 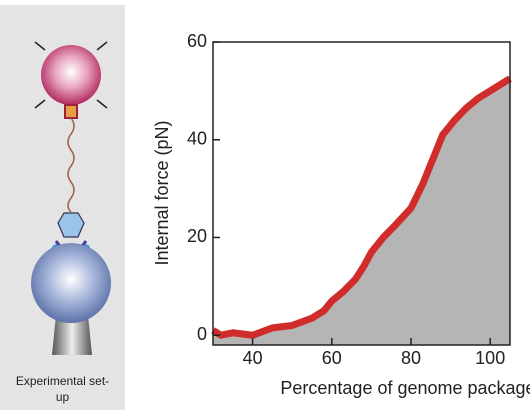 What do you see at coordinates (411, 358) in the screenshot?
I see `x-tick-label: 80` at bounding box center [411, 358].